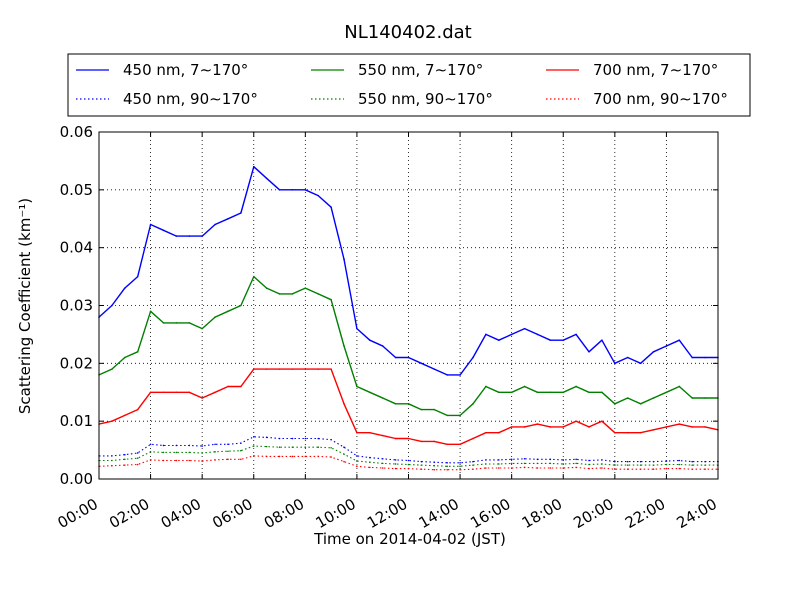 This screenshot has width=800, height=600. I want to click on legend-box, so click(409, 85).